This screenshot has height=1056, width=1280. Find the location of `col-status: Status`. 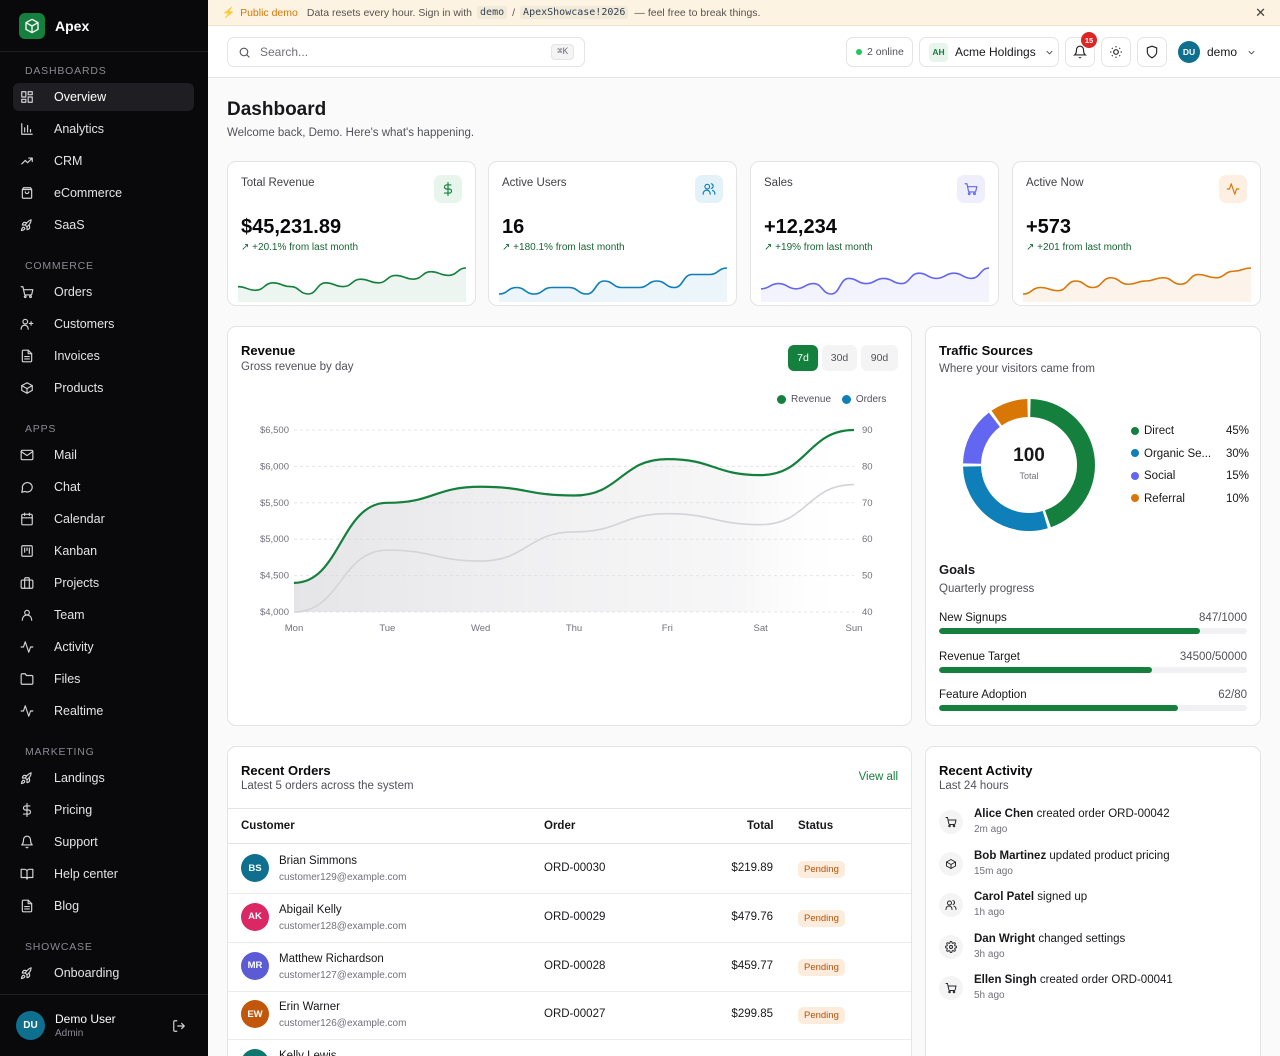

col-status: Status is located at coordinates (816, 826).